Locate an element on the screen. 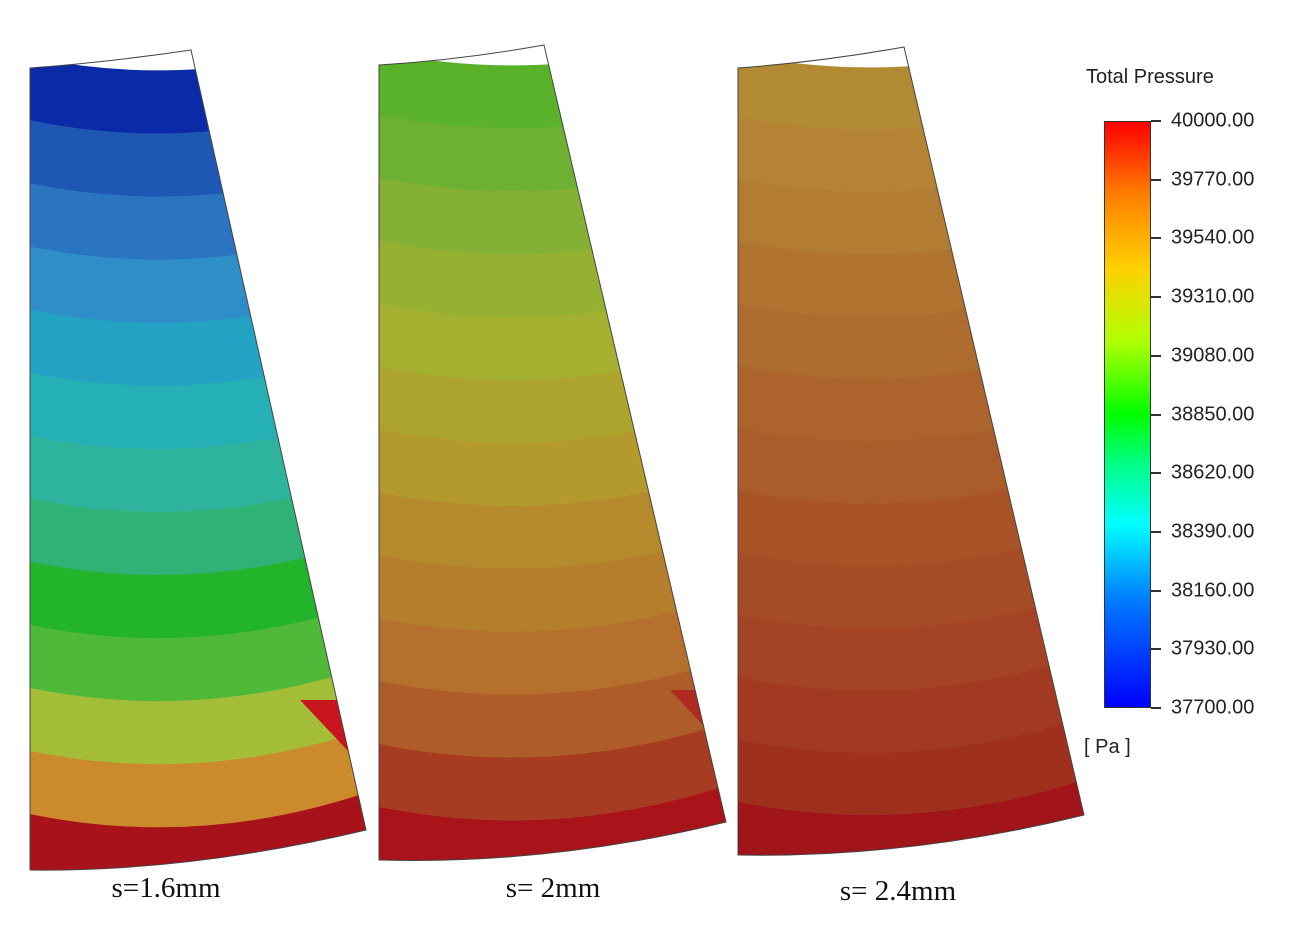  legend-tick-label: 37700.00 is located at coordinates (1213, 707).